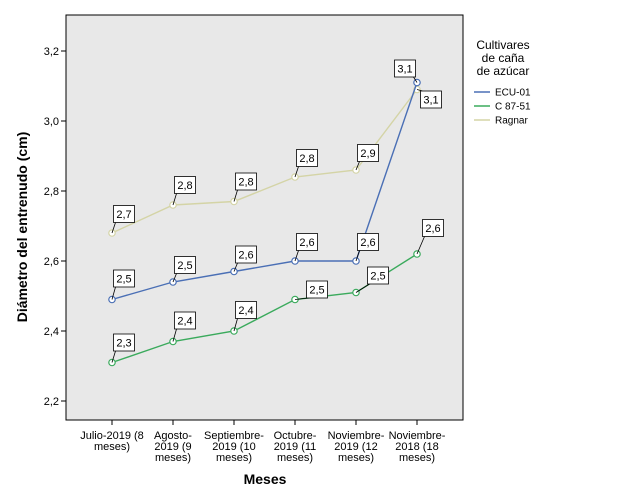 This screenshot has height=501, width=626. Describe the element at coordinates (511, 121) in the screenshot. I see `legend-label: Ragnar` at that location.